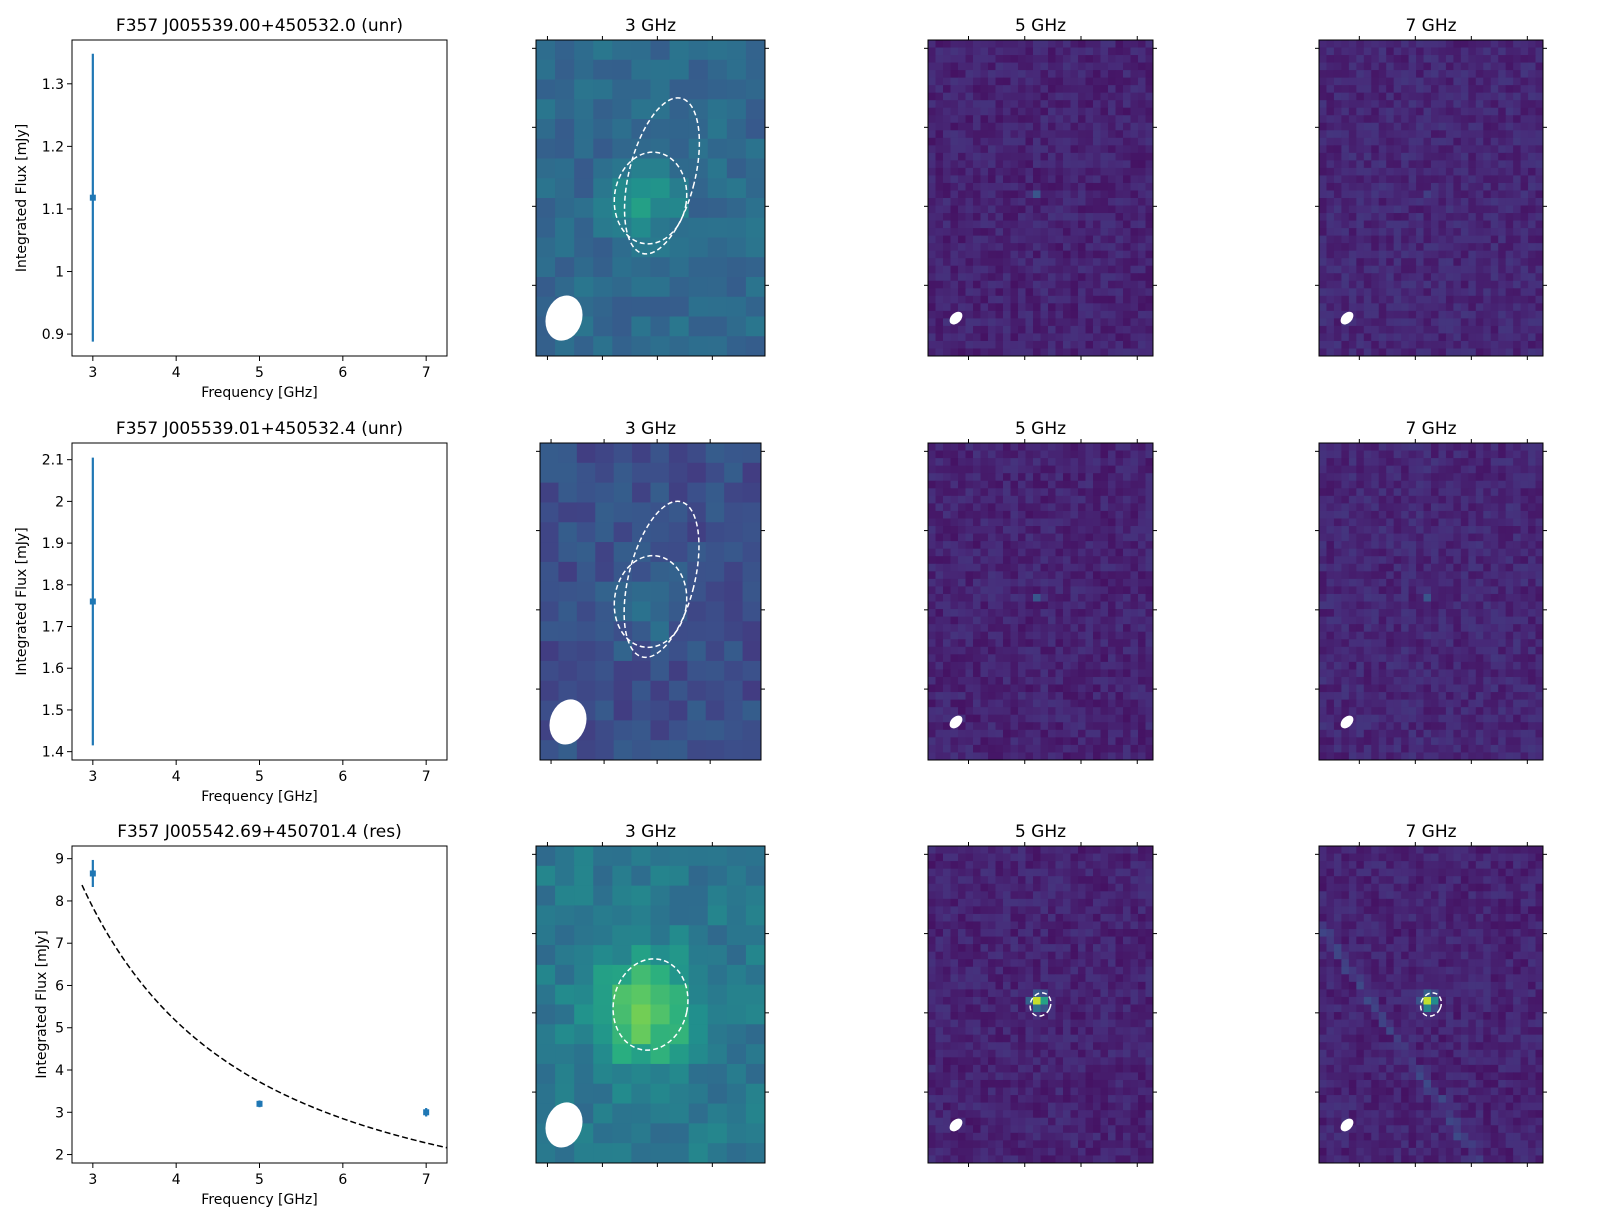 The width and height of the screenshot is (1620, 1215). I want to click on plot-title: F357 J005542.69+450701.4 (res), so click(259, 832).